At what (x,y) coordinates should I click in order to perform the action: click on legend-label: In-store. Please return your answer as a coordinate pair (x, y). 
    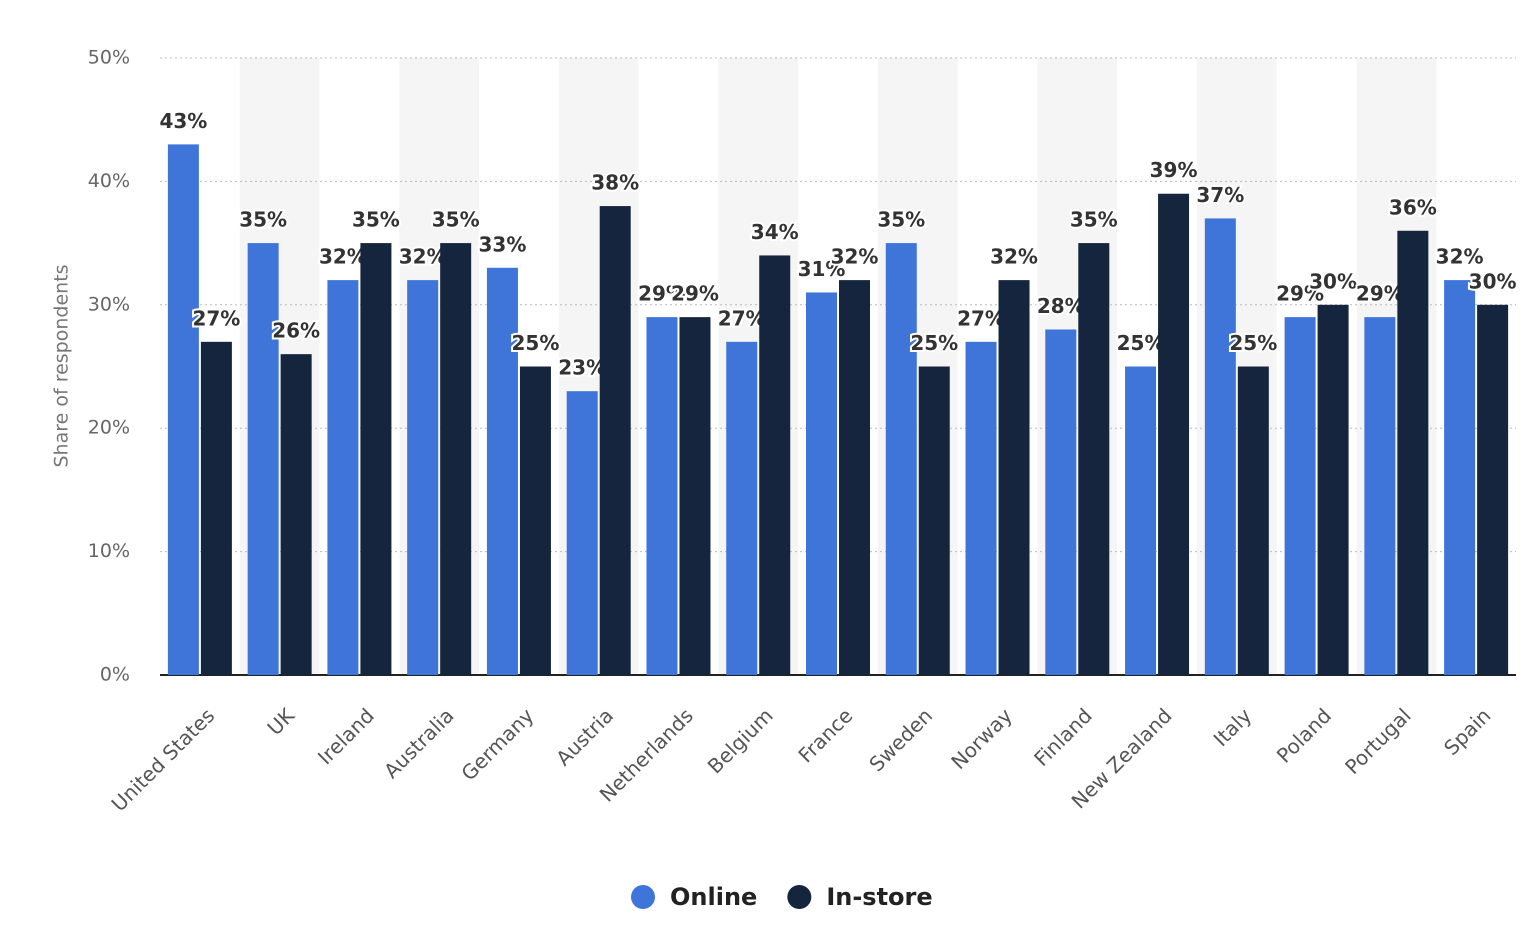
    Looking at the image, I should click on (879, 897).